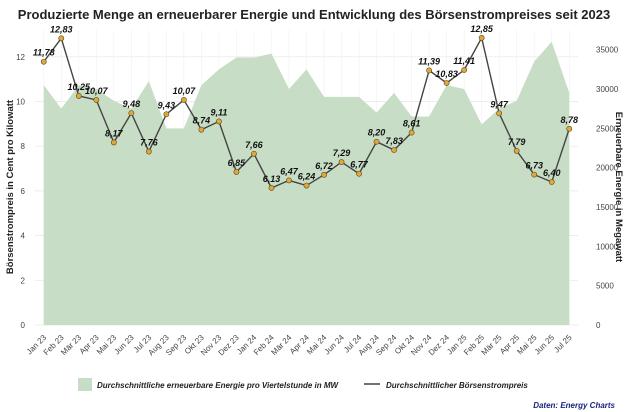  I want to click on source-note: Daten: Energy Charts, so click(574, 405).